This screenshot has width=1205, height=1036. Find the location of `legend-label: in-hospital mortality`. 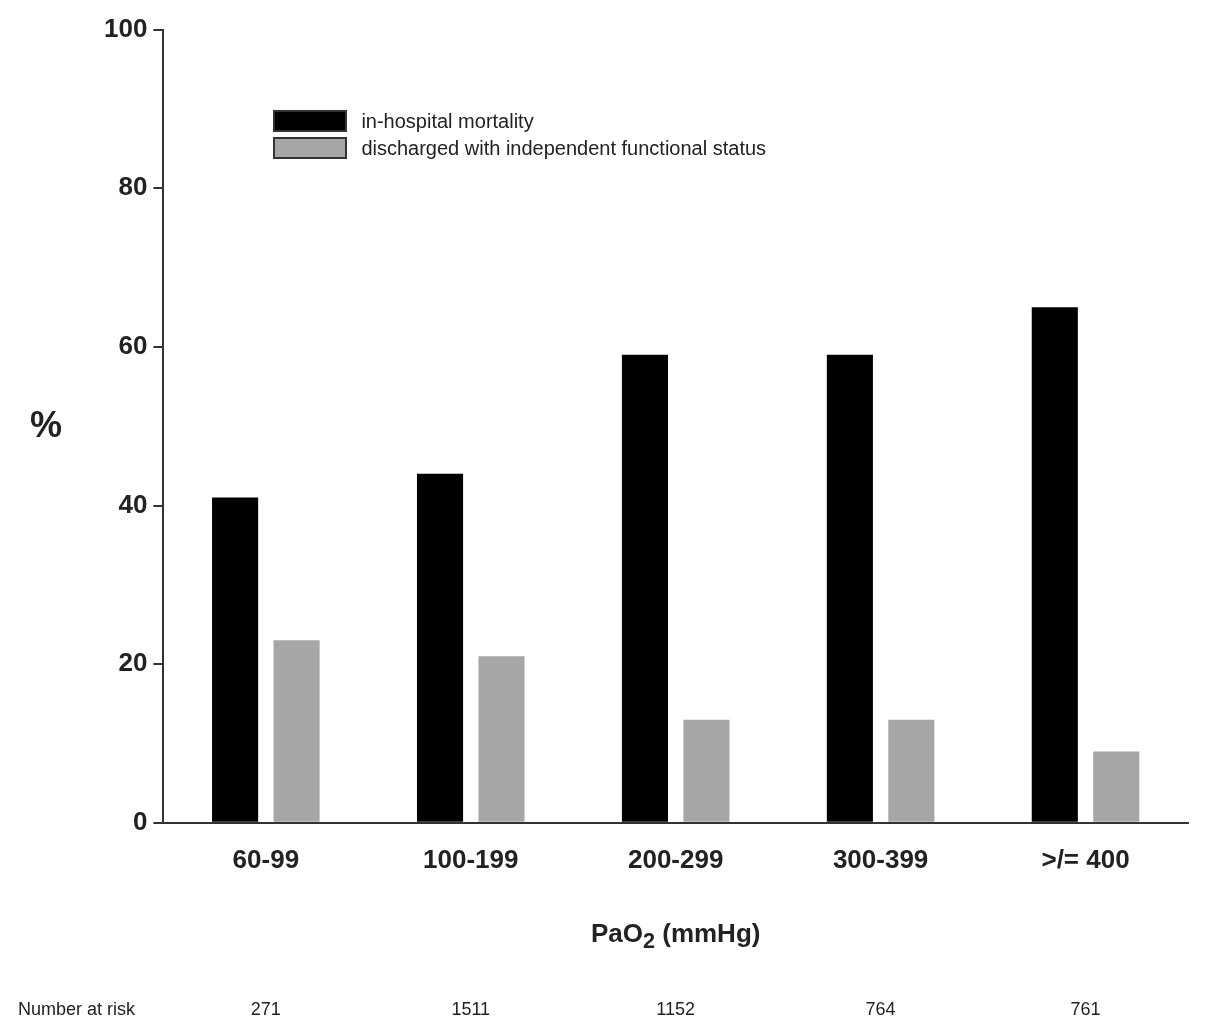

legend-label: in-hospital mortality is located at coordinates (447, 121).